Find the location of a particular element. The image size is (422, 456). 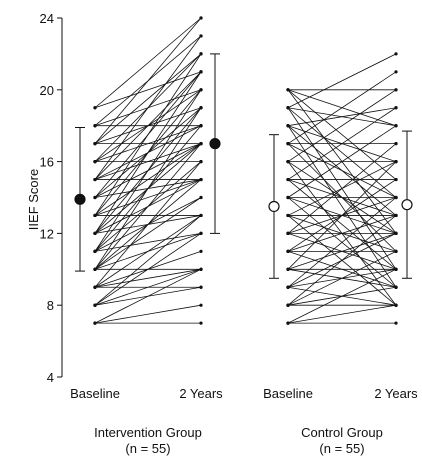

y-tick-label: 20 is located at coordinates (47, 90).